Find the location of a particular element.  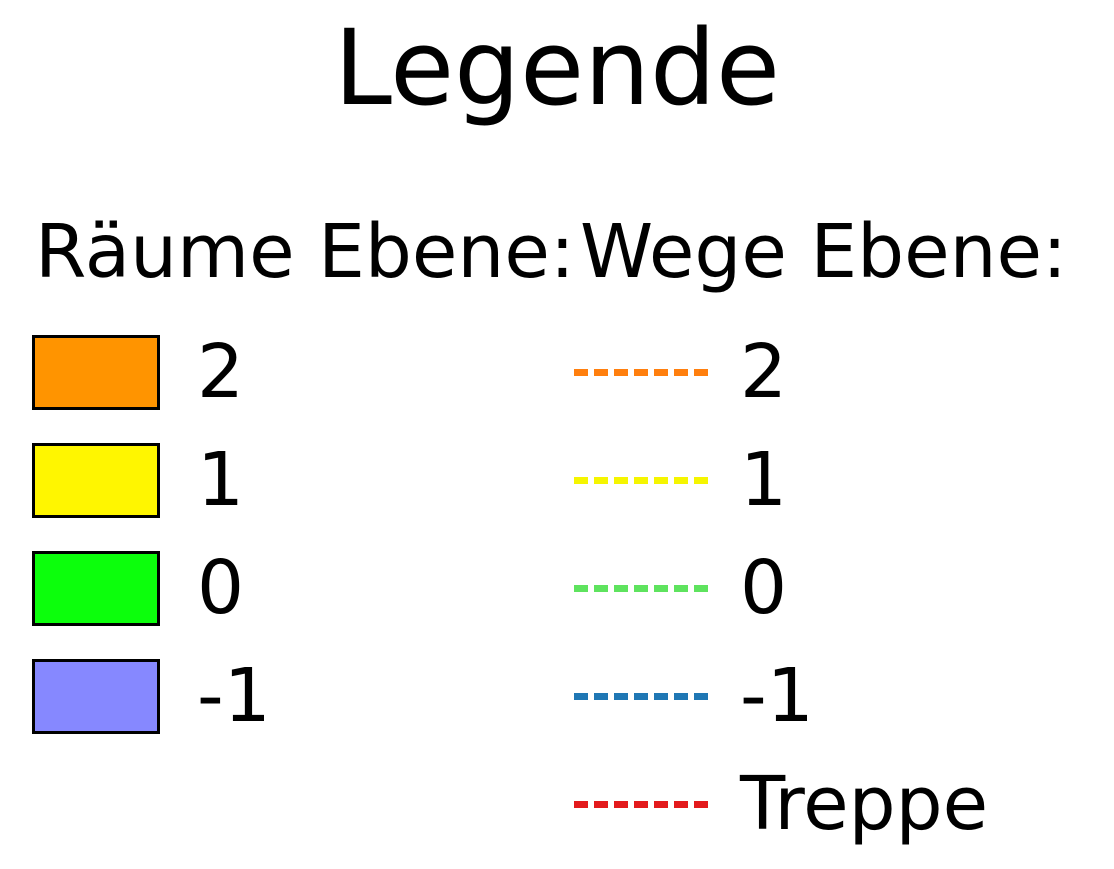

path-legend-item: 0 is located at coordinates (680, 588).